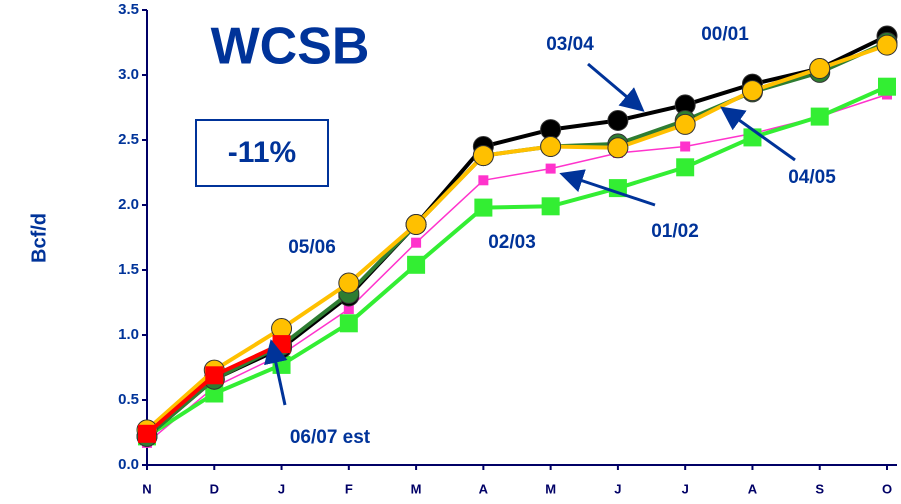 The width and height of the screenshot is (901, 504). Describe the element at coordinates (330, 437) in the screenshot. I see `annotation: 06/07 est` at that location.